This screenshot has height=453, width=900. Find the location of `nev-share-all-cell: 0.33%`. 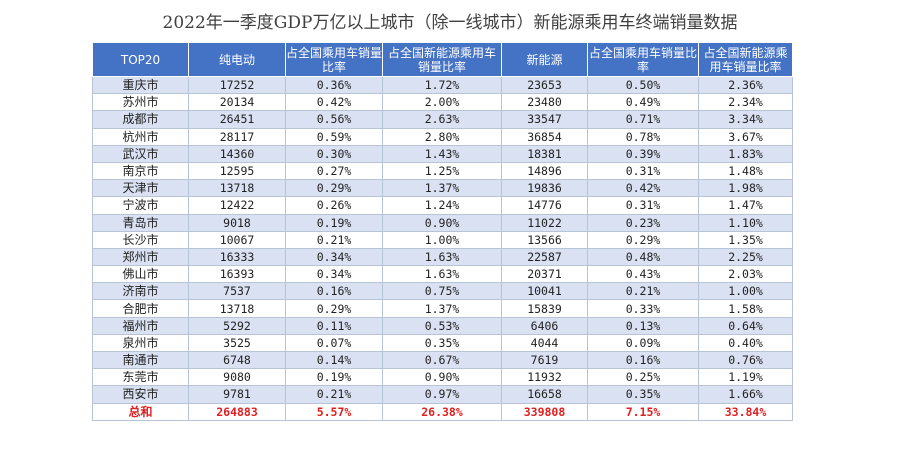

nev-share-all-cell: 0.33% is located at coordinates (643, 308).